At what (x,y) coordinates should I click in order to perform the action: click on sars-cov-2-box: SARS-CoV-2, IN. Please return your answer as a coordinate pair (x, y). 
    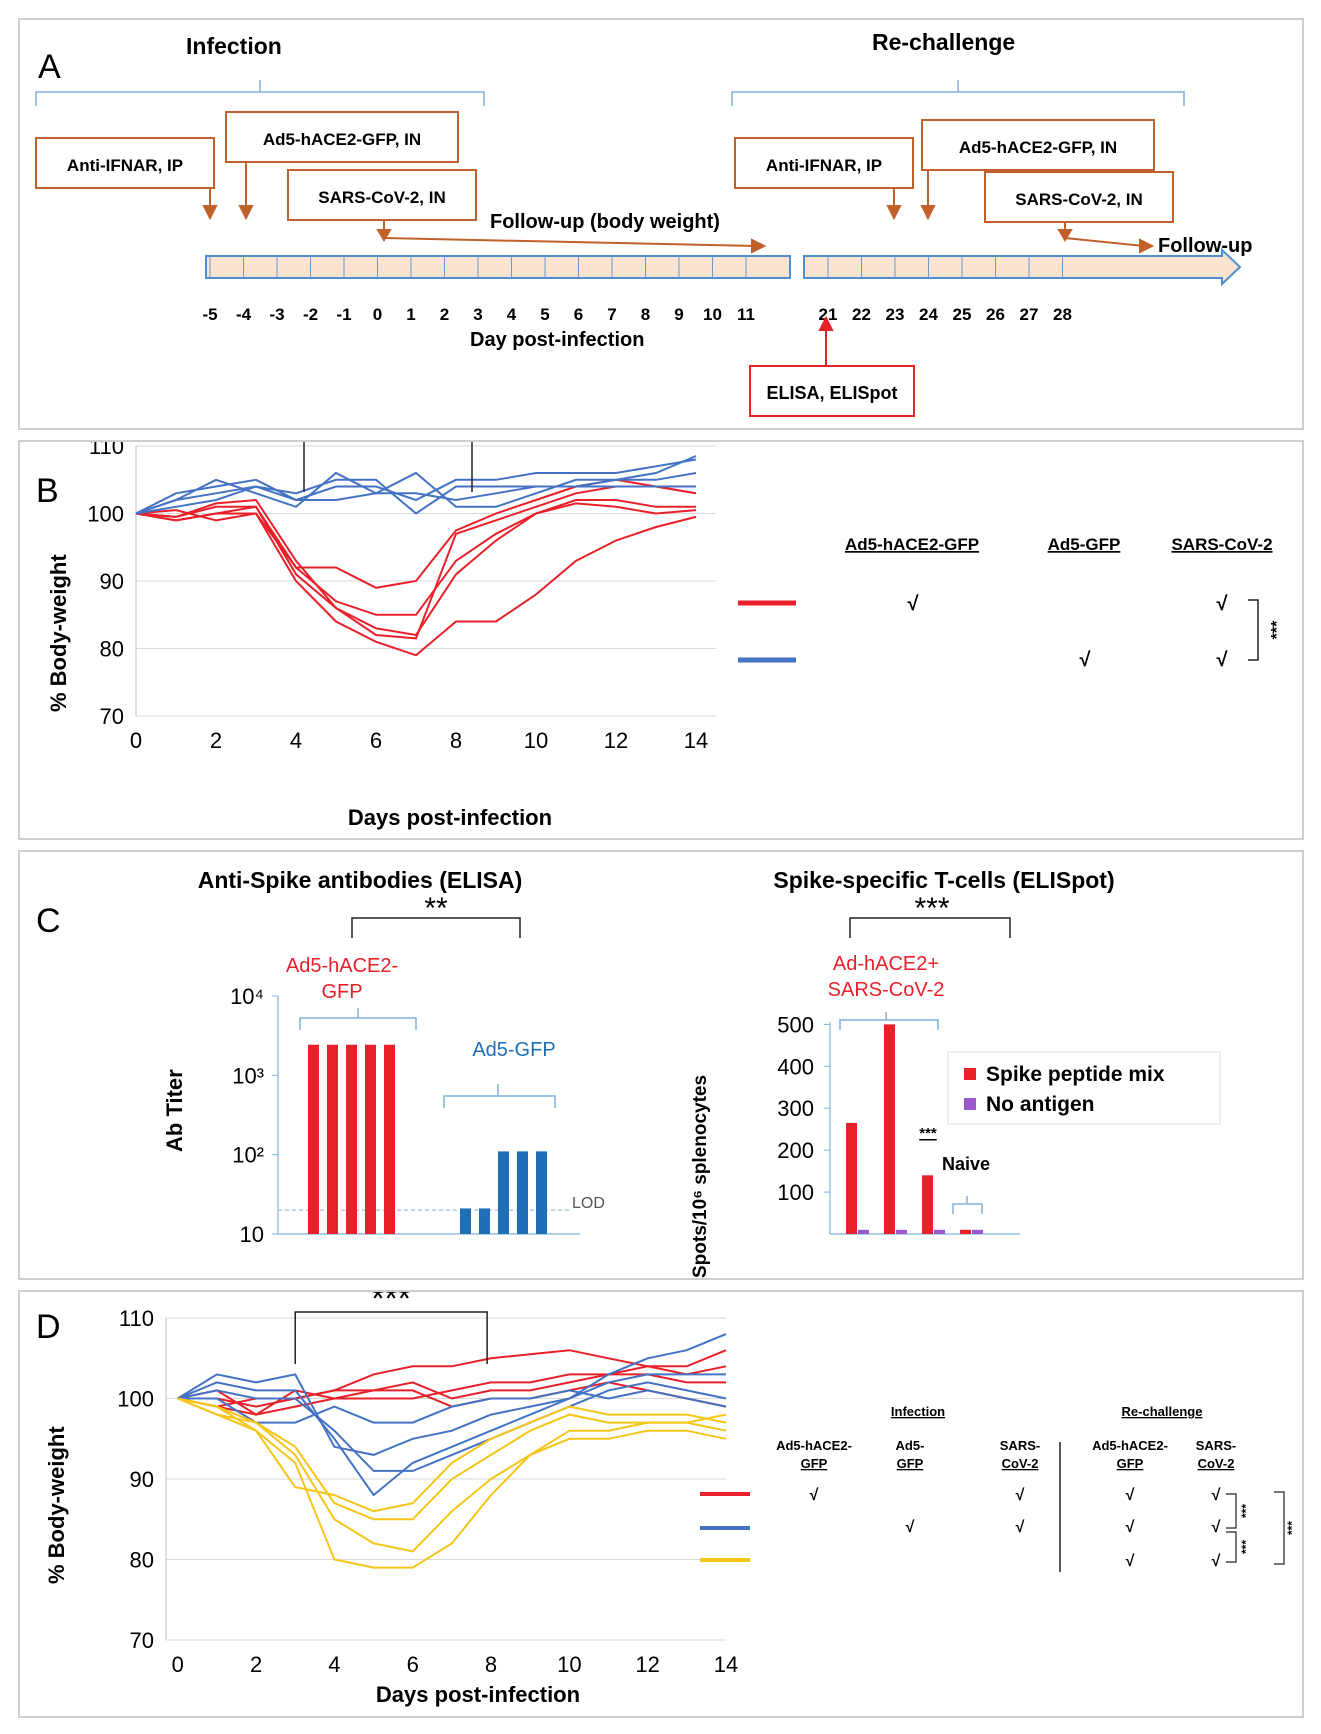
    Looking at the image, I should click on (382, 195).